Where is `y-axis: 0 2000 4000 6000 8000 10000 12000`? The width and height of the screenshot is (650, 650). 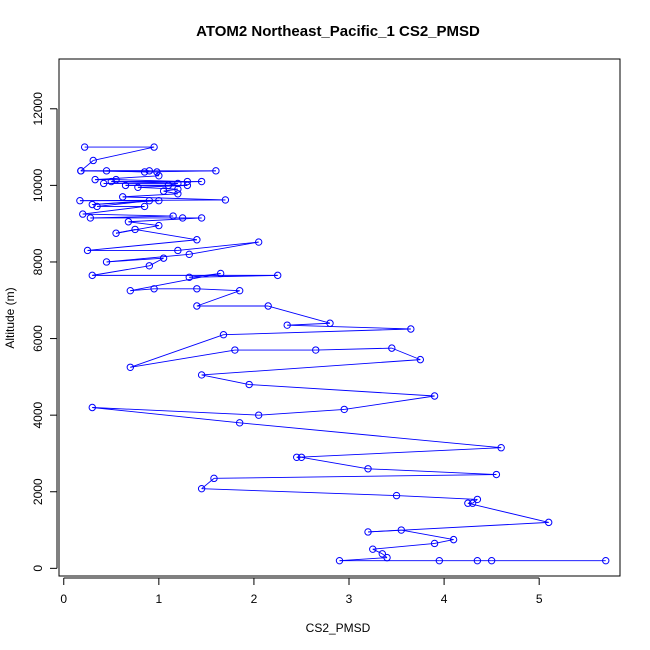
y-axis: 0 2000 4000 6000 8000 10000 12000 is located at coordinates (44, 332).